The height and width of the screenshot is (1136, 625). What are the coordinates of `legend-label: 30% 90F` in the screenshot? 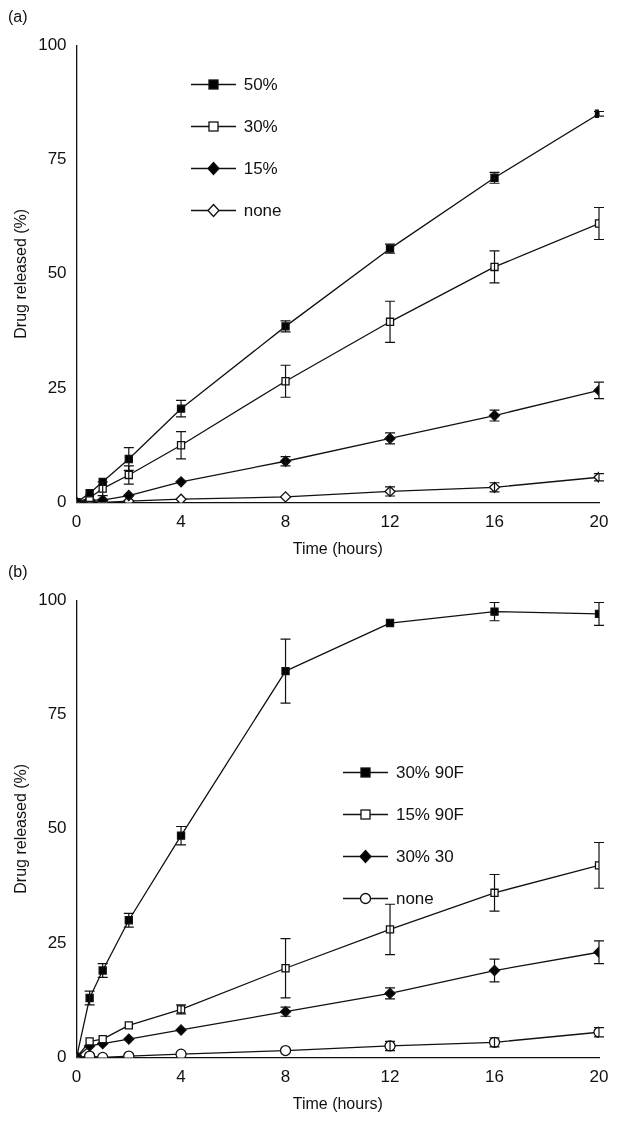 It's located at (429, 772).